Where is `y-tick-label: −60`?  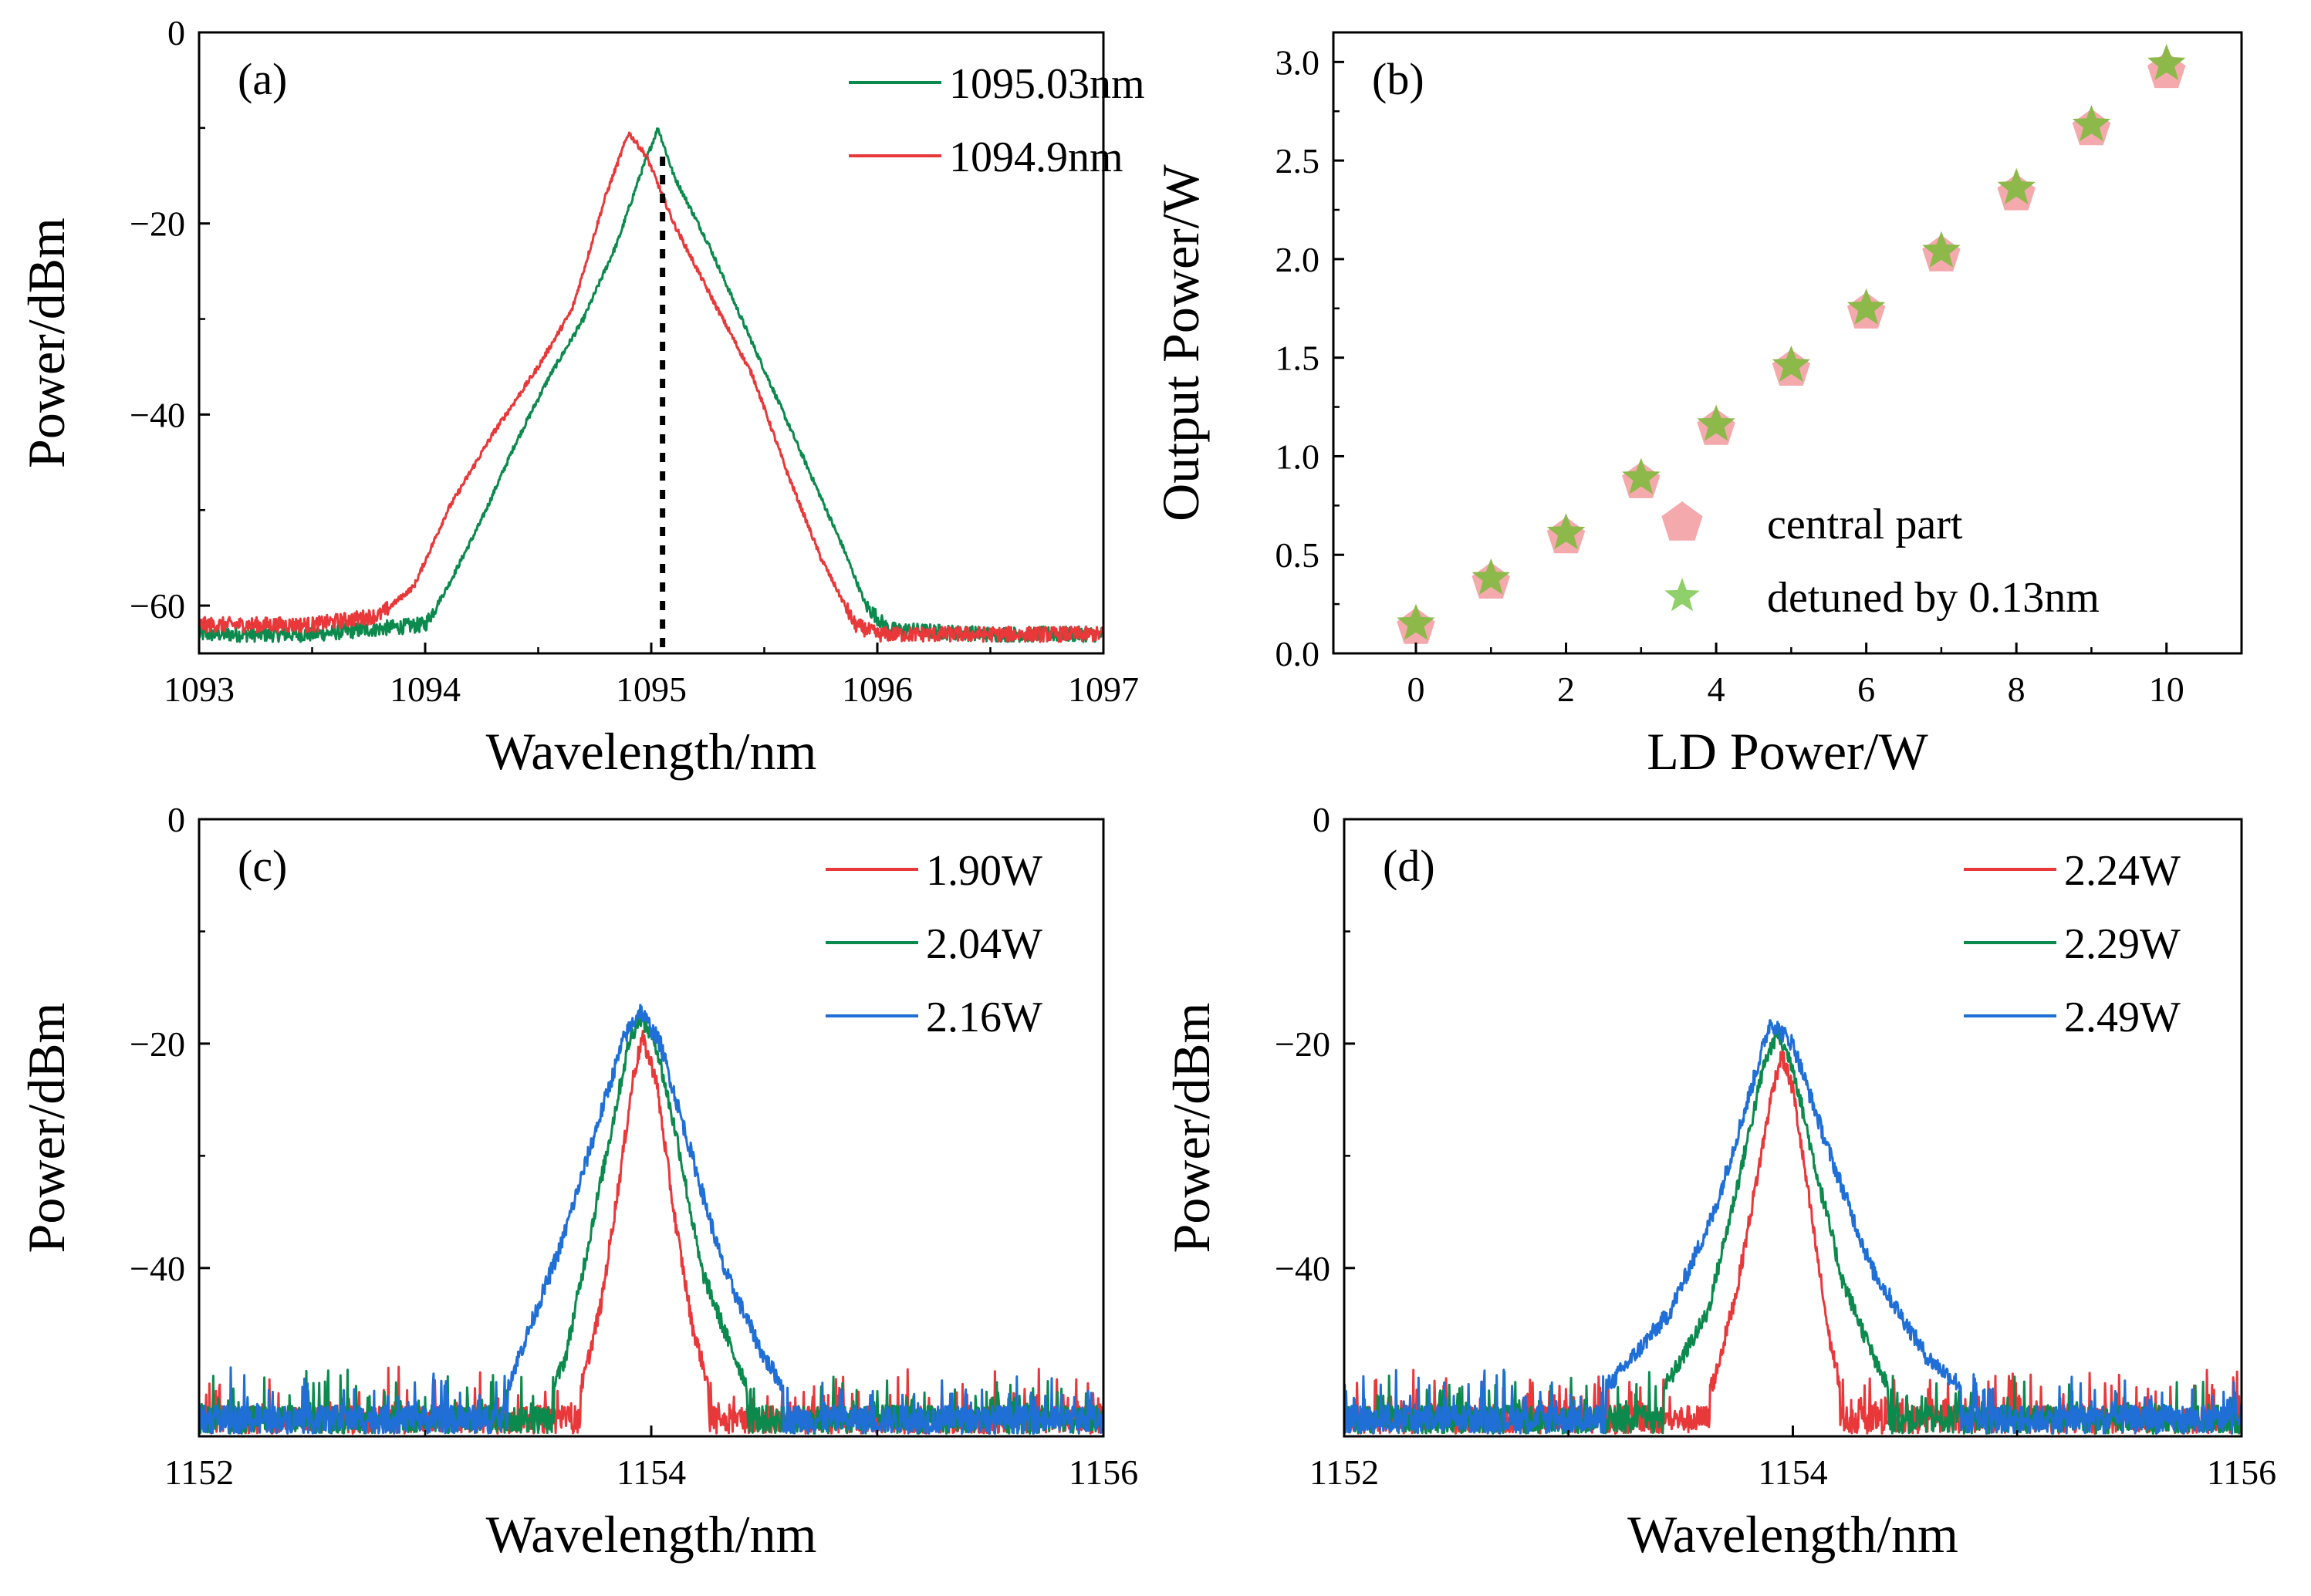
y-tick-label: −60 is located at coordinates (157, 606).